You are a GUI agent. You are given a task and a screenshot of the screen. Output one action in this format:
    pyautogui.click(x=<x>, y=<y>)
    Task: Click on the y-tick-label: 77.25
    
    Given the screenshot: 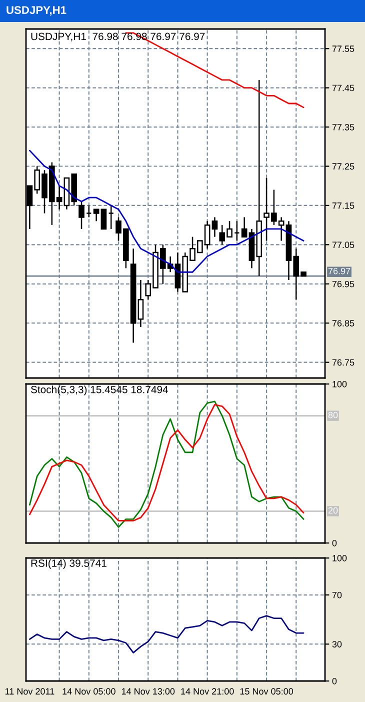 What is the action you would take?
    pyautogui.click(x=343, y=166)
    